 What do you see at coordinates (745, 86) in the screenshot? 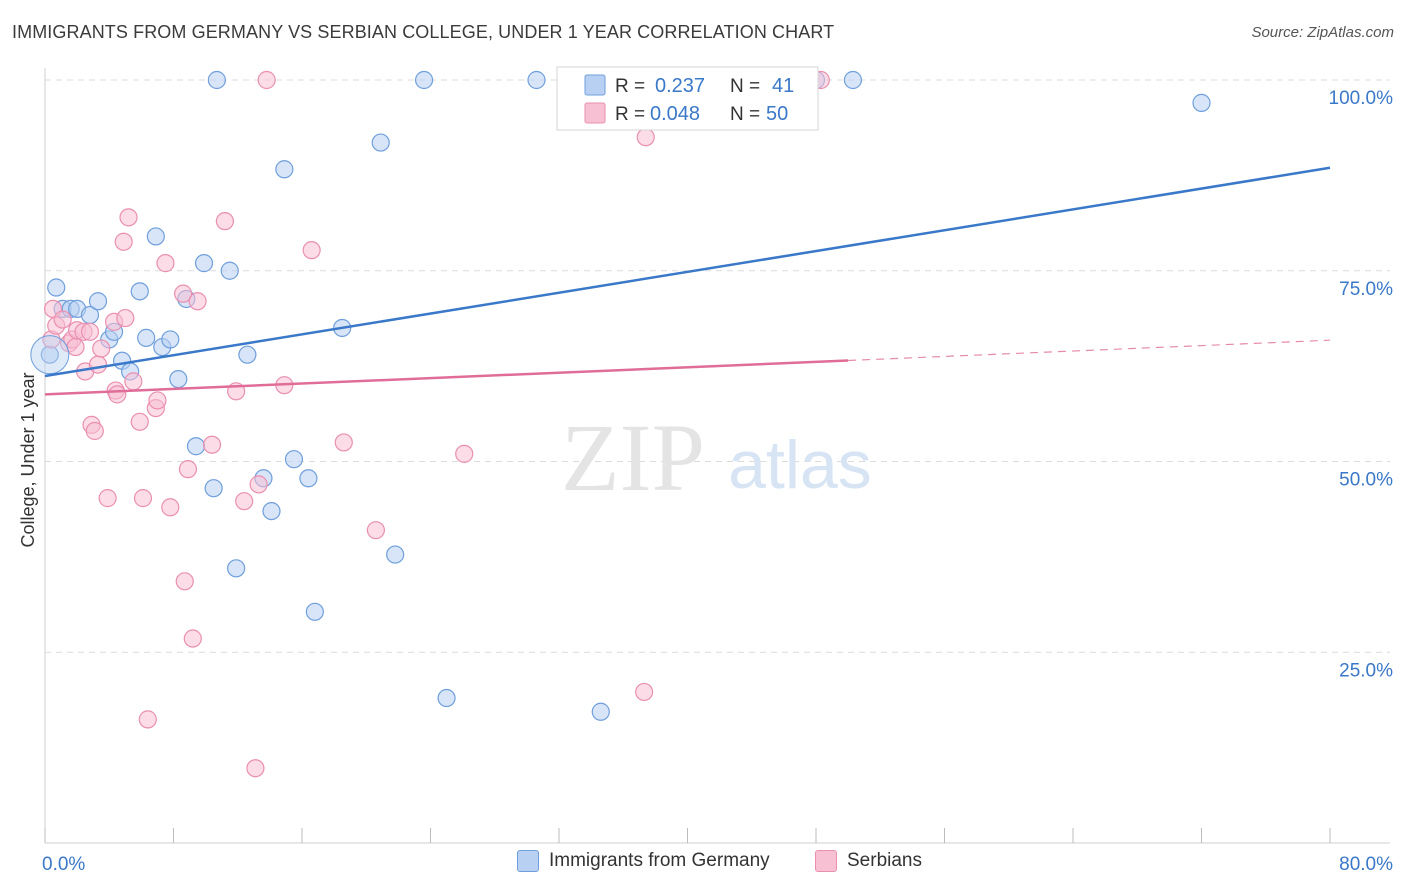
I see `stats-n-label-blue: N =` at bounding box center [745, 86].